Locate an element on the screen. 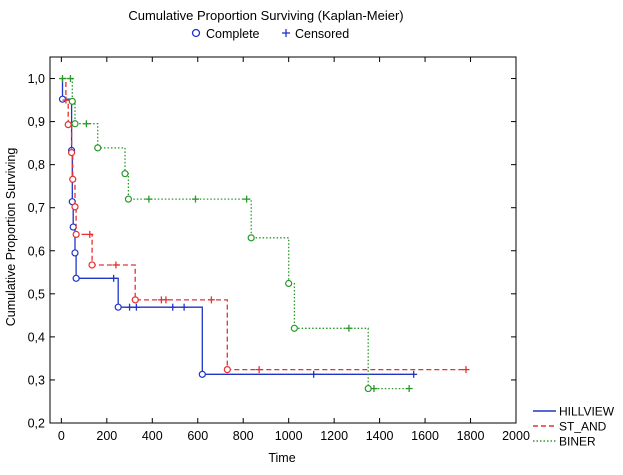 This screenshot has width=623, height=475. x-tick-label: 0 is located at coordinates (61, 436).